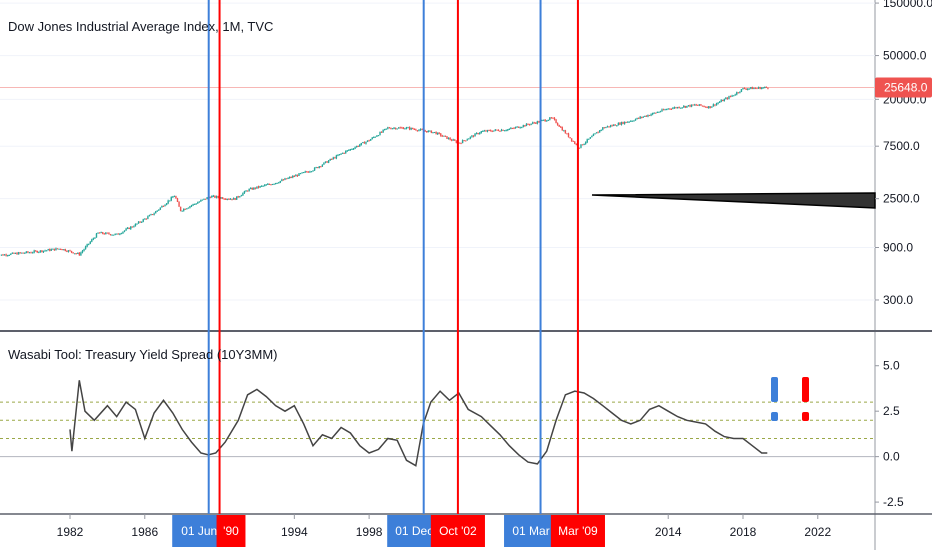 The width and height of the screenshot is (932, 550). Describe the element at coordinates (578, 531) in the screenshot. I see `marker-label: Mar '09` at that location.